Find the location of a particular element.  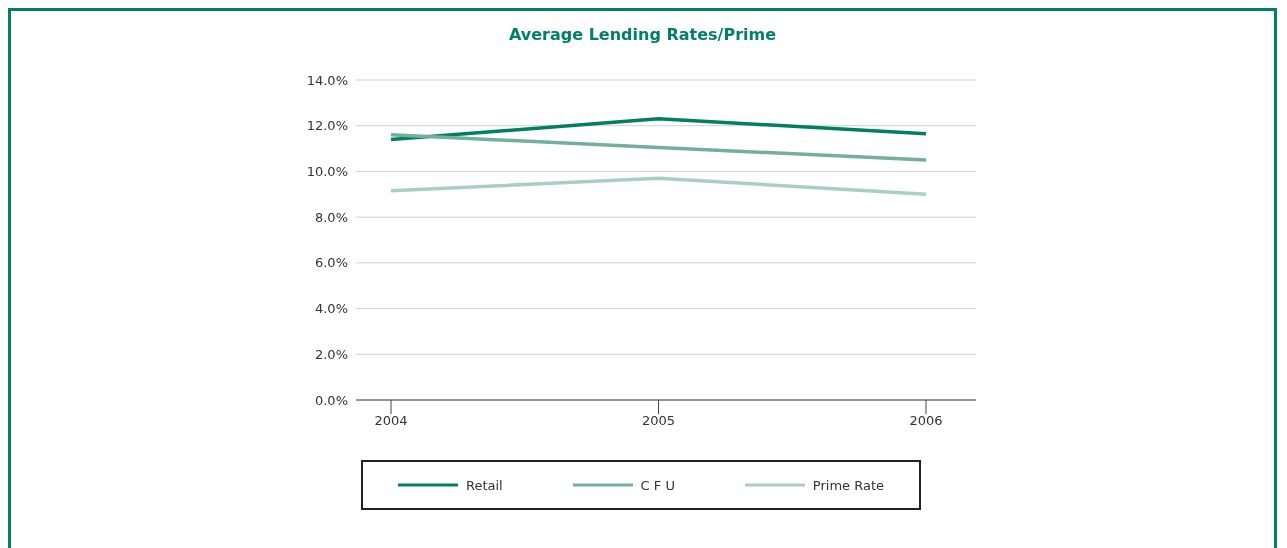

y-tick-label: 4.0% is located at coordinates (331, 309).